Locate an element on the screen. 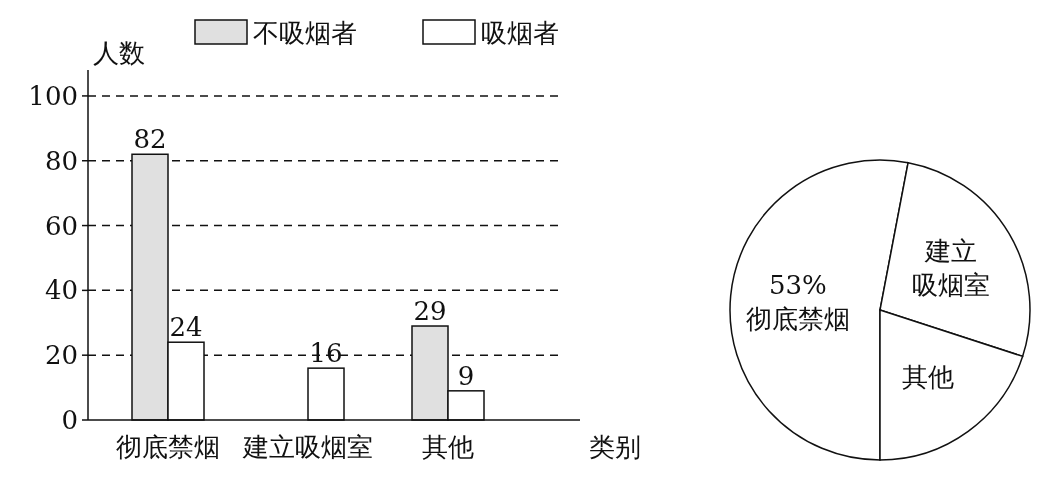 The width and height of the screenshot is (1049, 481). y-tick-label: 60 is located at coordinates (61, 225).